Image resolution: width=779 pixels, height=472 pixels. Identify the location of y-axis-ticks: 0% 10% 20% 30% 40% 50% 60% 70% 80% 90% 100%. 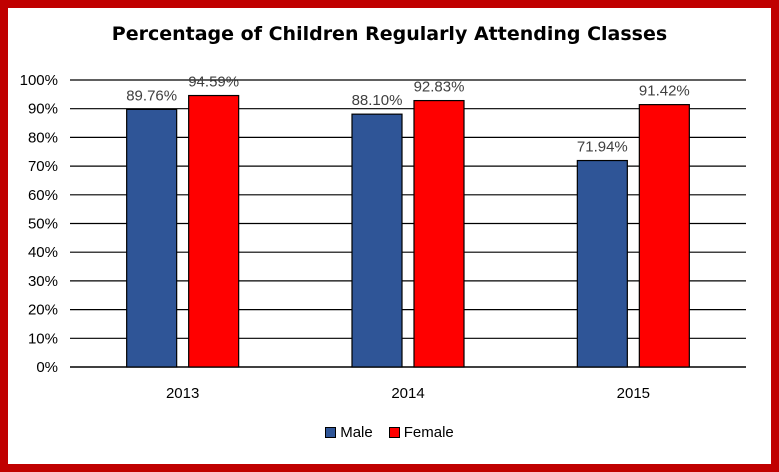
(39, 224).